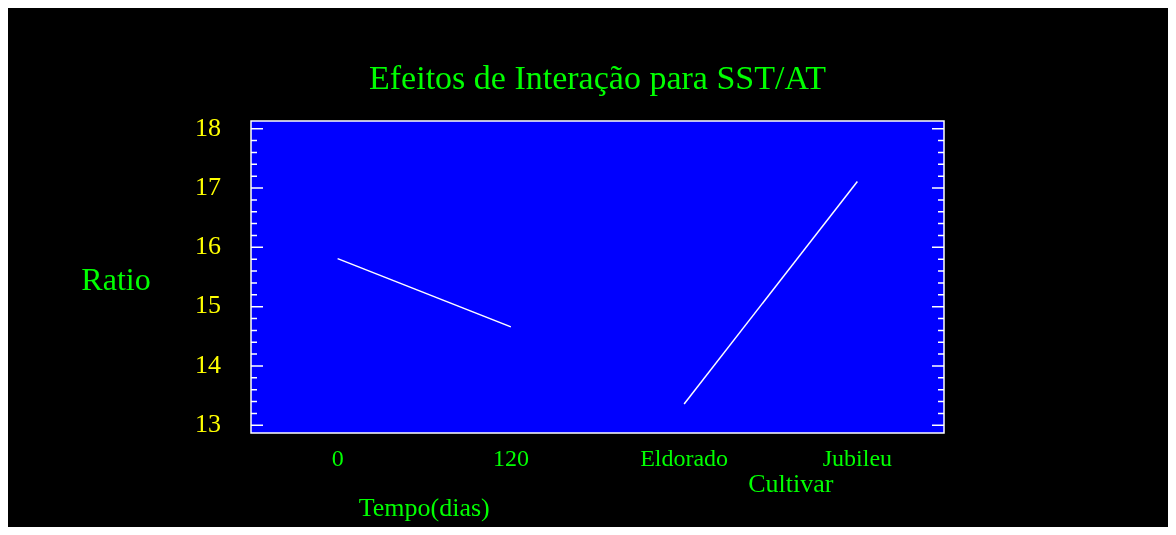 This screenshot has width=1176, height=535. I want to click on x-tick-label: 120, so click(510, 457).